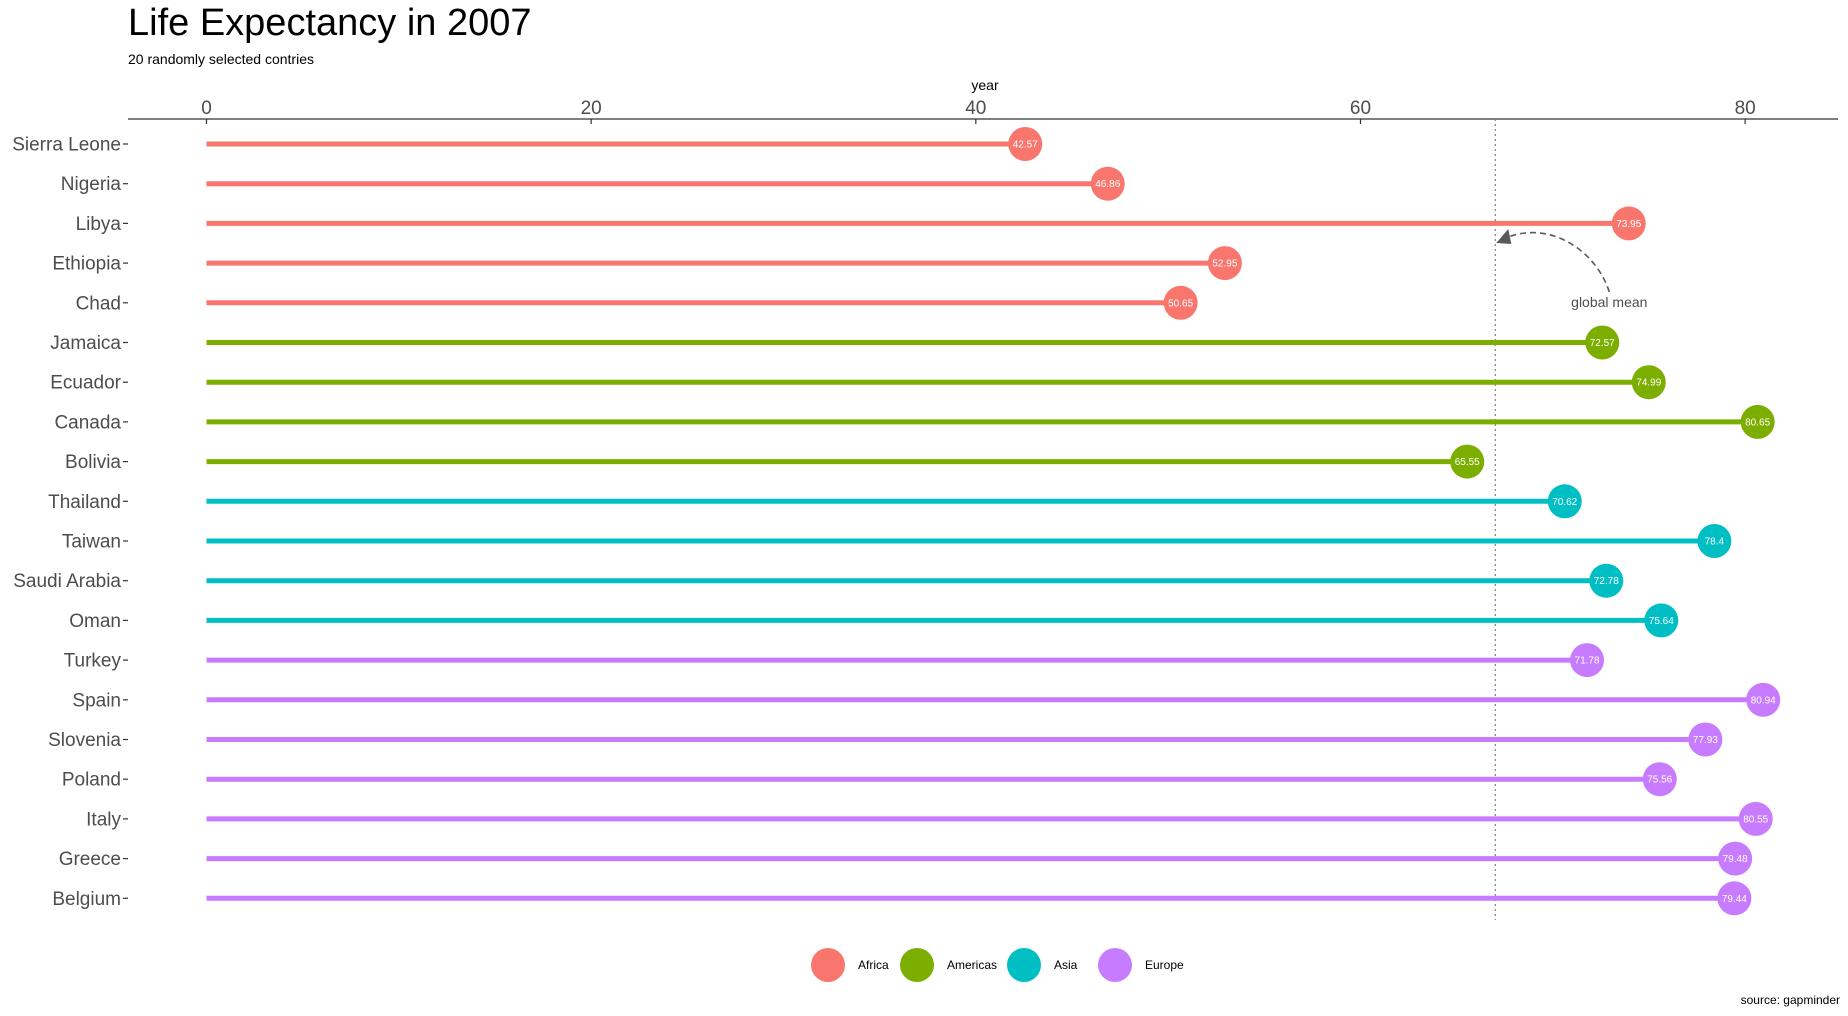  What do you see at coordinates (593, 183) in the screenshot?
I see `lollipop-row: Nigeria 46.86` at bounding box center [593, 183].